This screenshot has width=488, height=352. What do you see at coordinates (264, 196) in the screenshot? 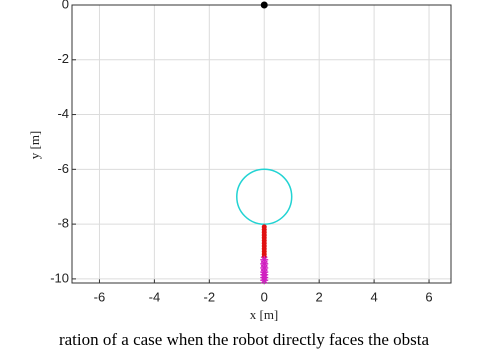
I see `obstacle` at bounding box center [264, 196].